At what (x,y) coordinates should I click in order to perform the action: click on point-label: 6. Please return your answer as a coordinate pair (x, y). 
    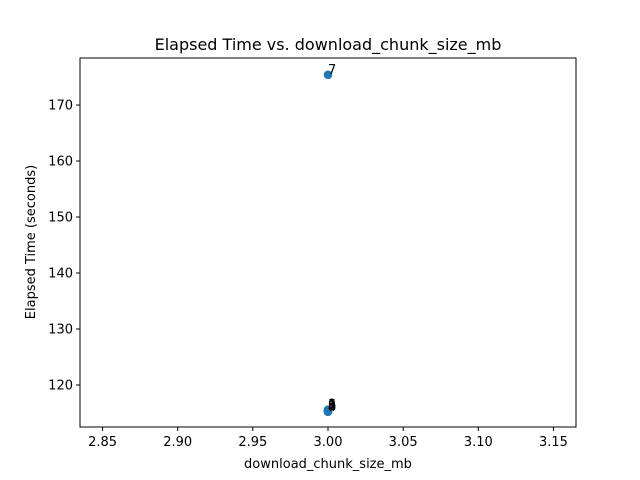
    Looking at the image, I should click on (332, 405).